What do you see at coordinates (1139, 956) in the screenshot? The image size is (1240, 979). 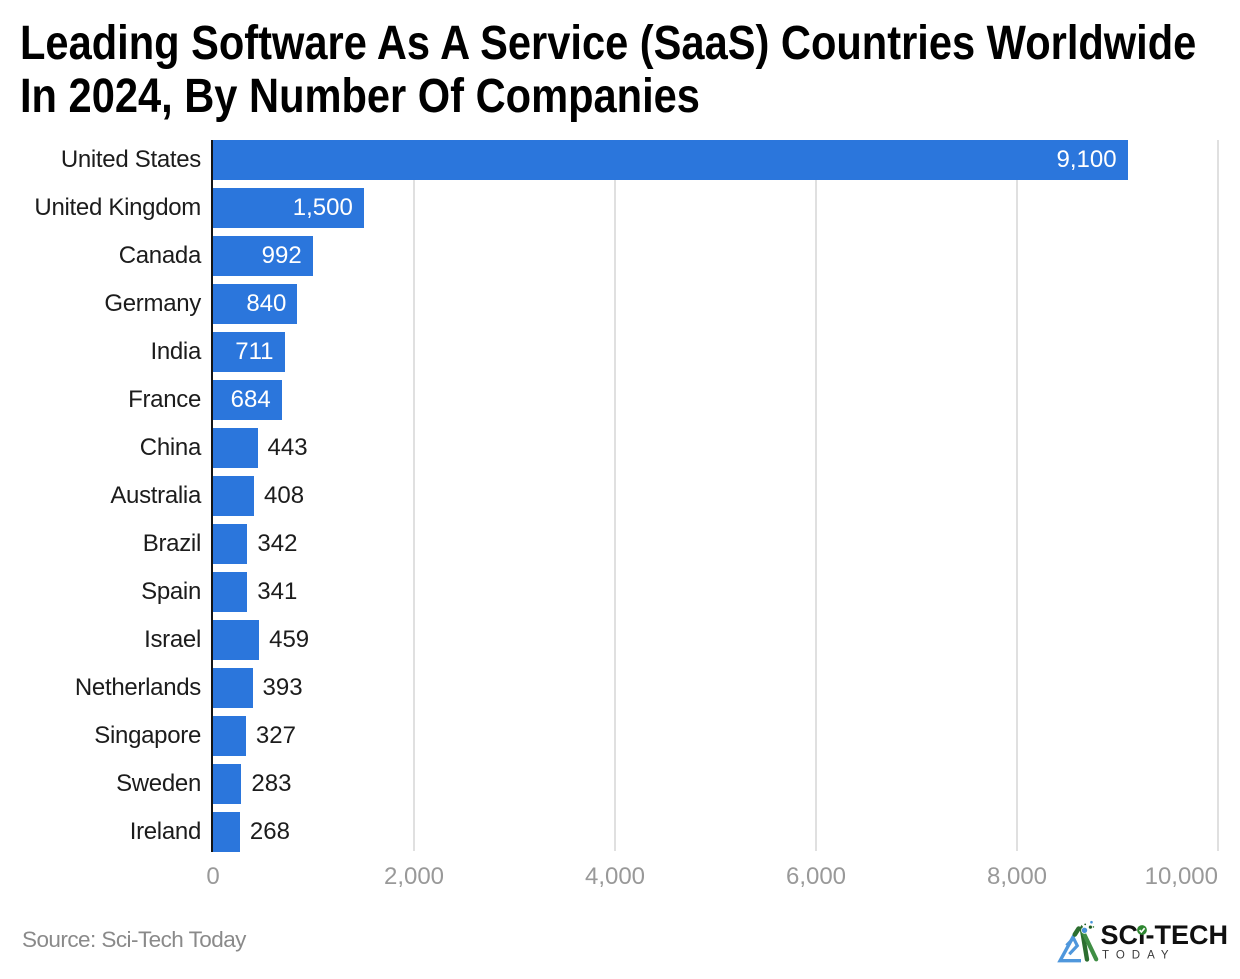 I see `svg-text: TODAY` at bounding box center [1139, 956].